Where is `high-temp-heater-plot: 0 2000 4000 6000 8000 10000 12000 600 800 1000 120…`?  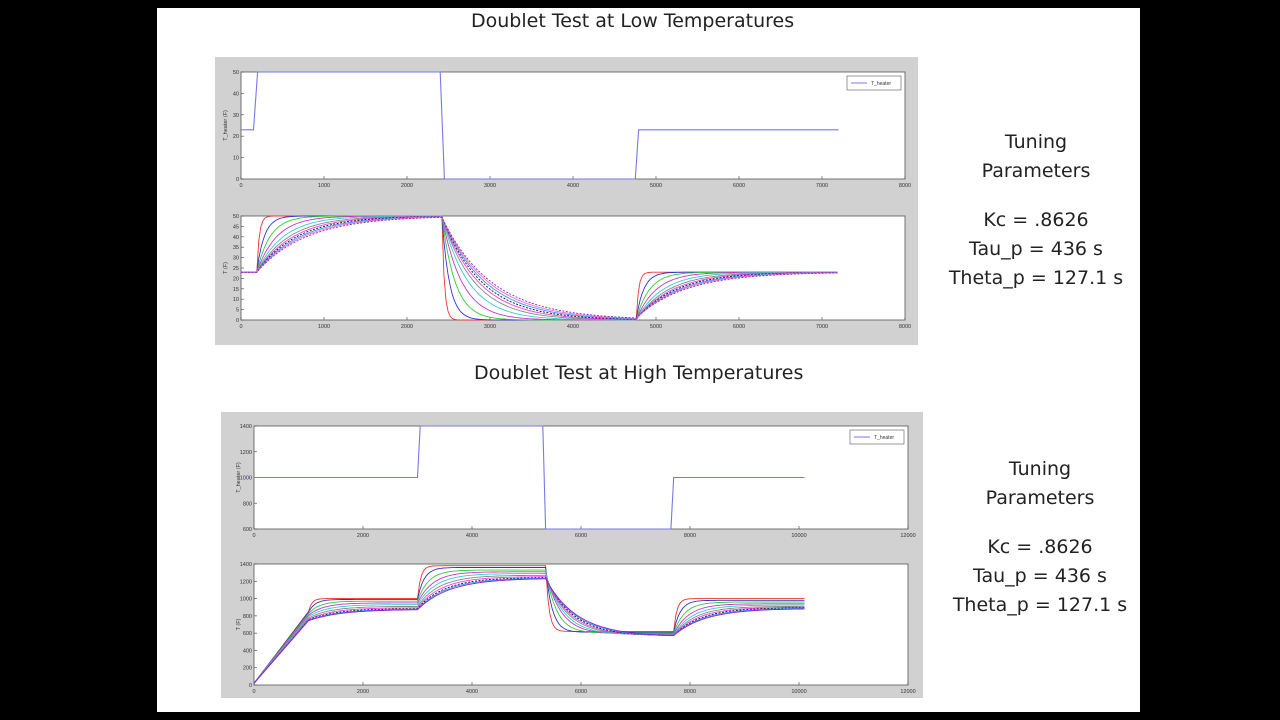
high-temp-heater-plot: 0 2000 4000 6000 8000 10000 12000 600 800 1000 120… is located at coordinates (576, 481).